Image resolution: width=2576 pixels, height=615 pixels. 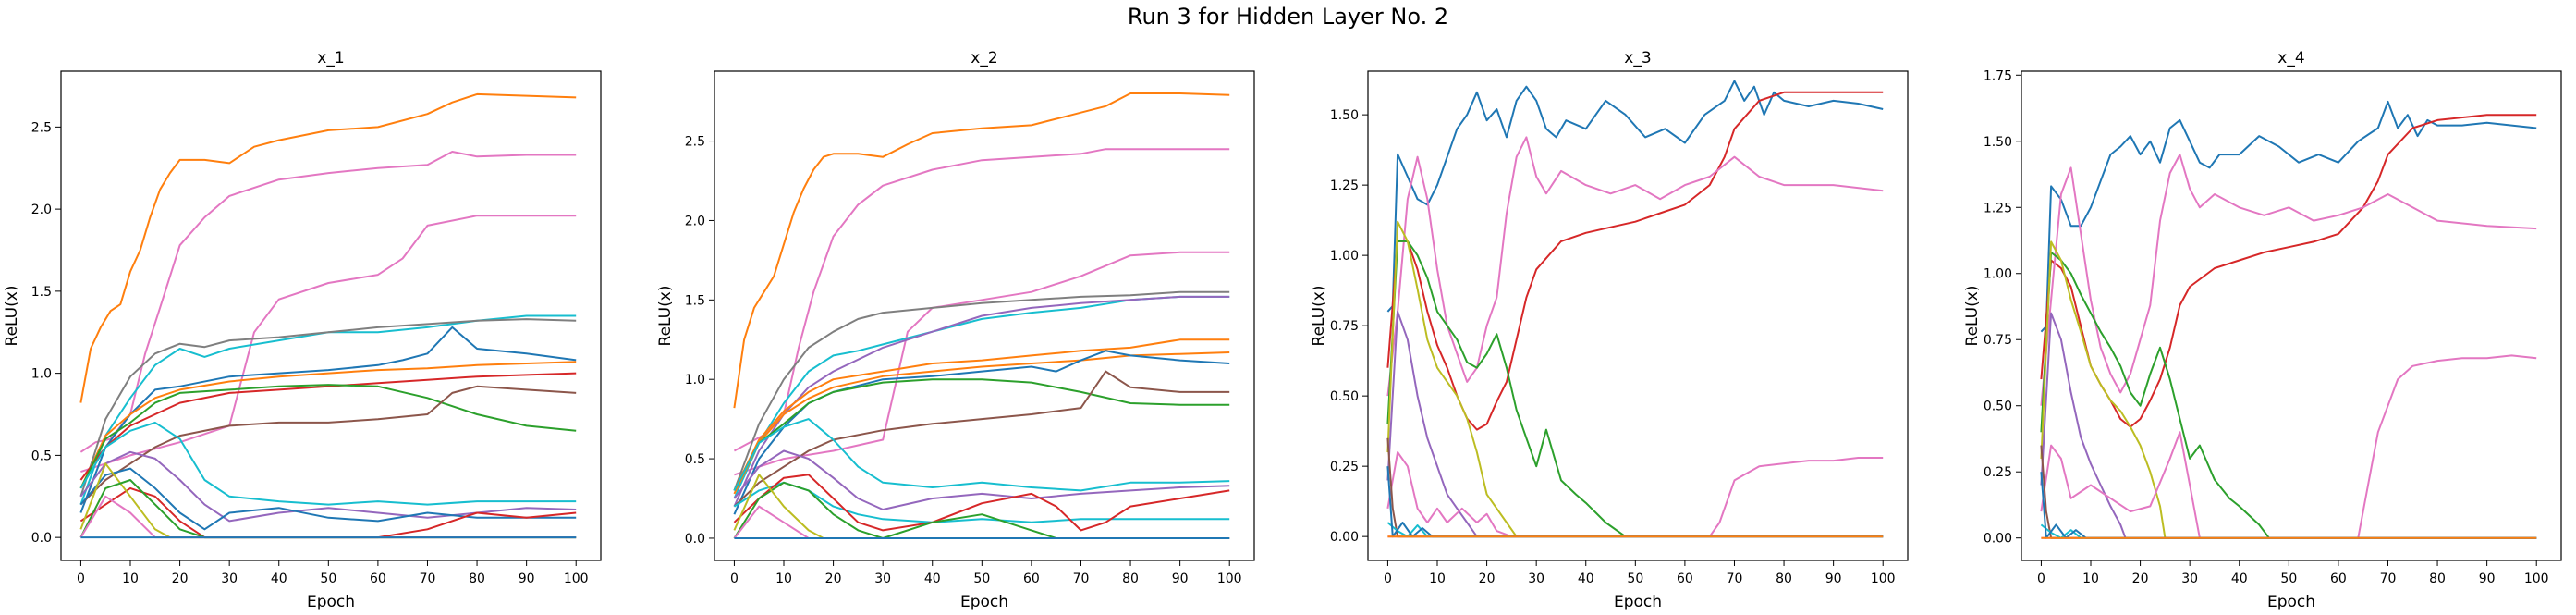 I want to click on y-tick-label: 0.0, so click(x=695, y=539).